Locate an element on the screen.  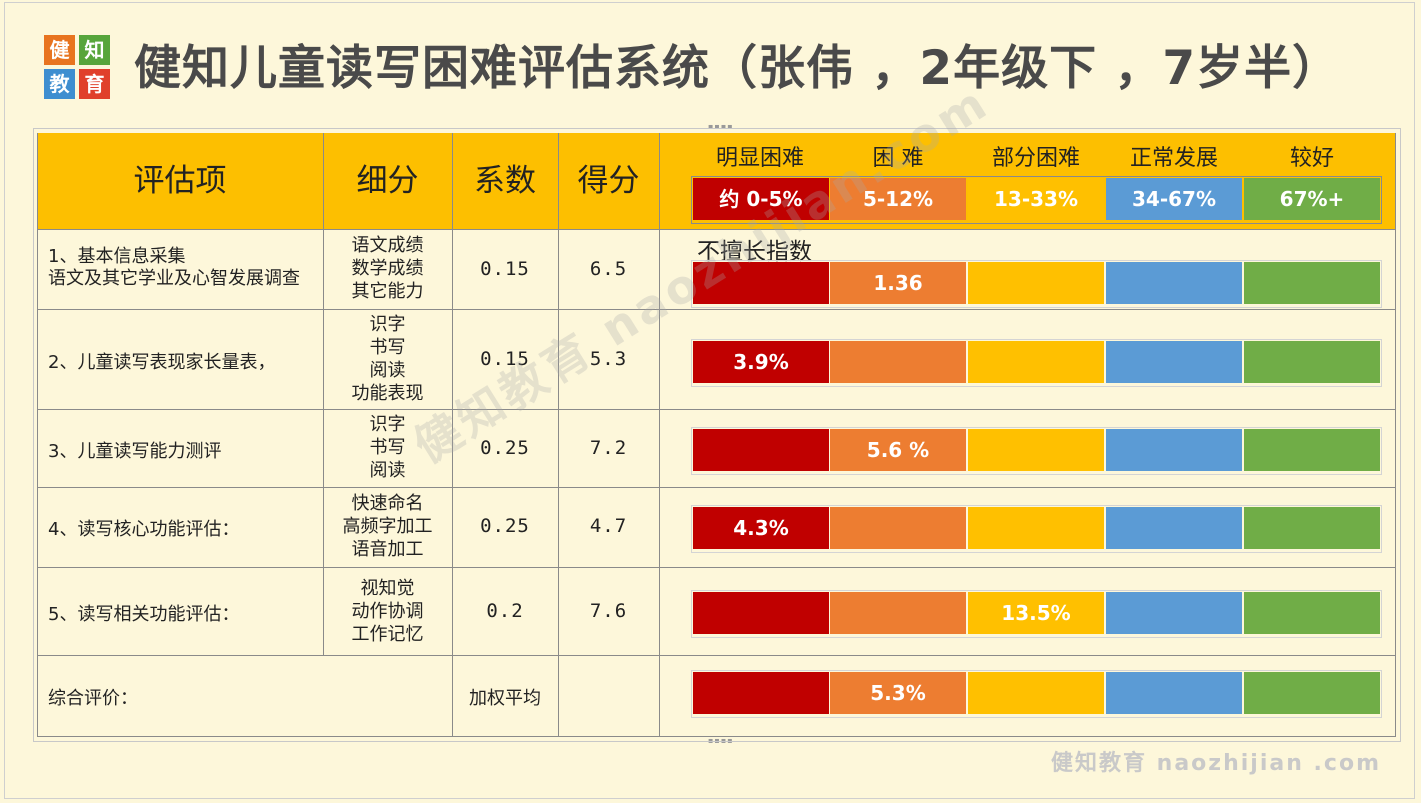
item-label: 5、读写相关功能评估： is located at coordinates (144, 614).